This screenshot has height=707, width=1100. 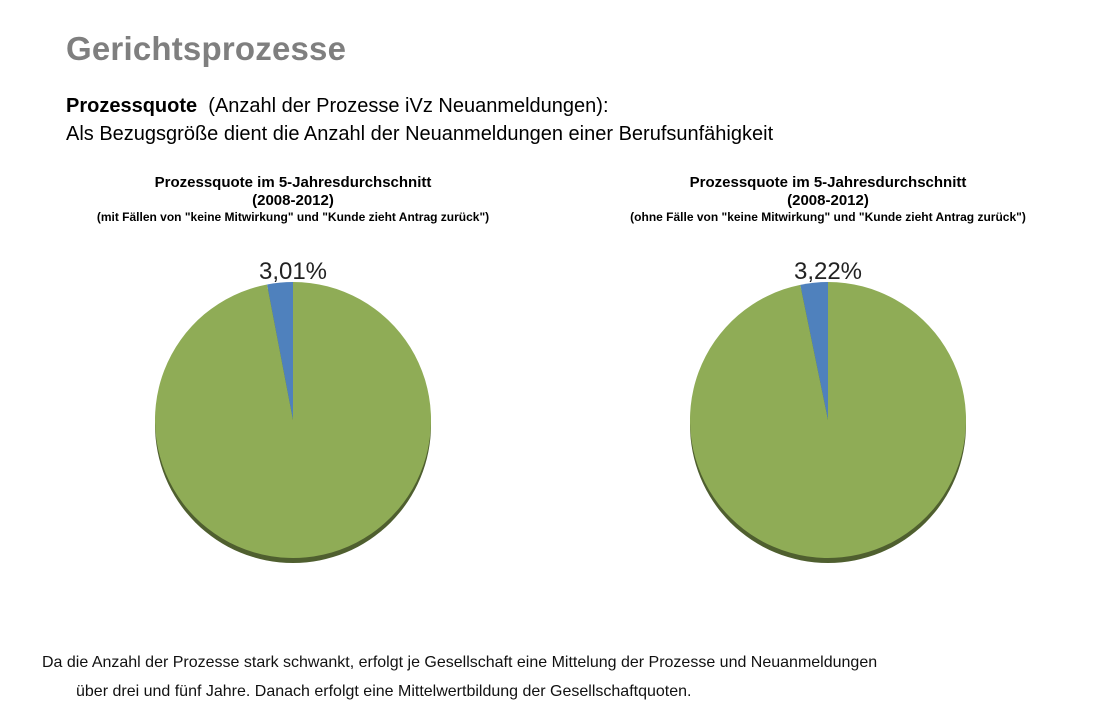 I want to click on data-label: 3,22%, so click(x=828, y=271).